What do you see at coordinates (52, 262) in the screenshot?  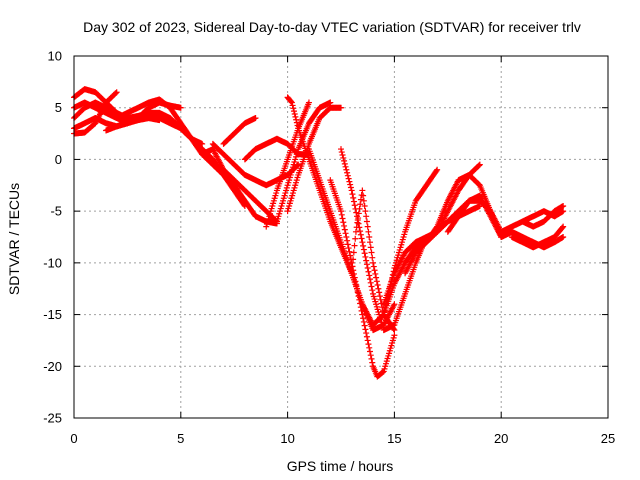 I see `y-tick-label: -10` at bounding box center [52, 262].